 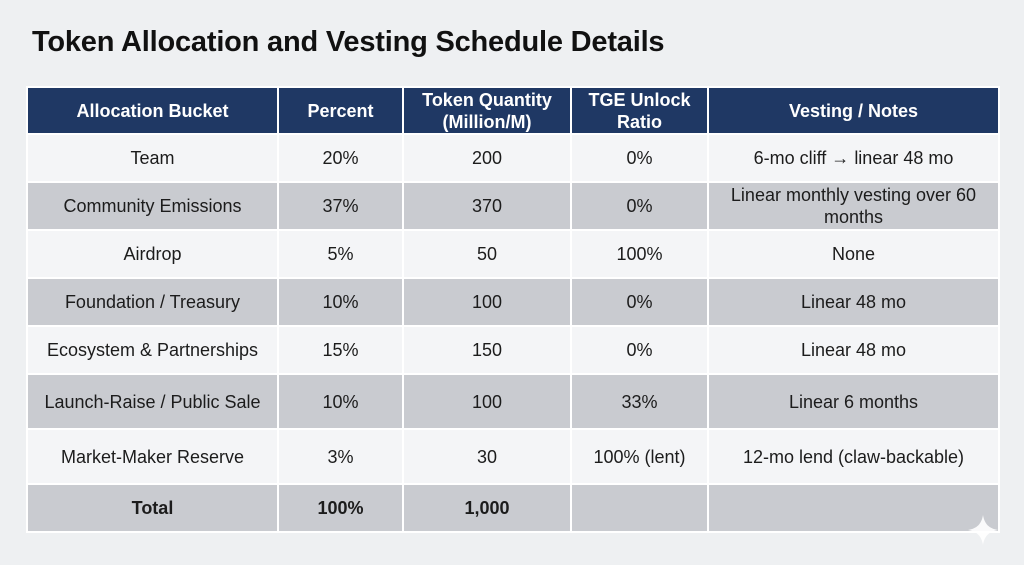 I want to click on cell-percent: 15%, so click(x=340, y=350).